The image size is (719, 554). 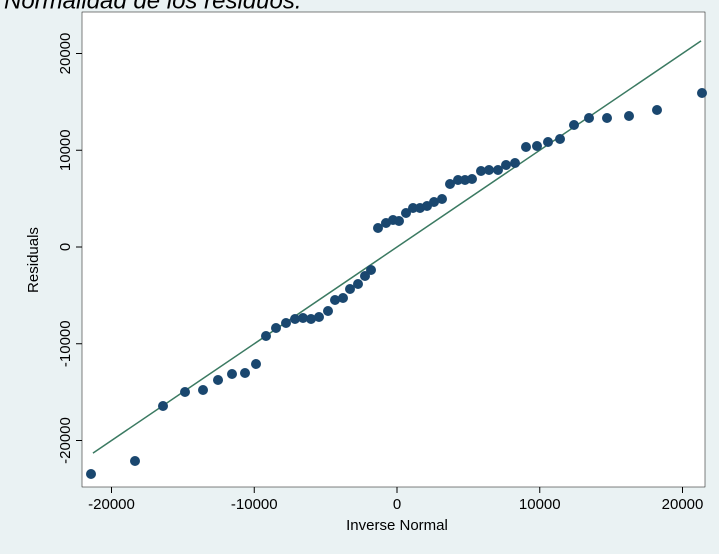 I want to click on x-tick-label: 20000, so click(x=683, y=504).